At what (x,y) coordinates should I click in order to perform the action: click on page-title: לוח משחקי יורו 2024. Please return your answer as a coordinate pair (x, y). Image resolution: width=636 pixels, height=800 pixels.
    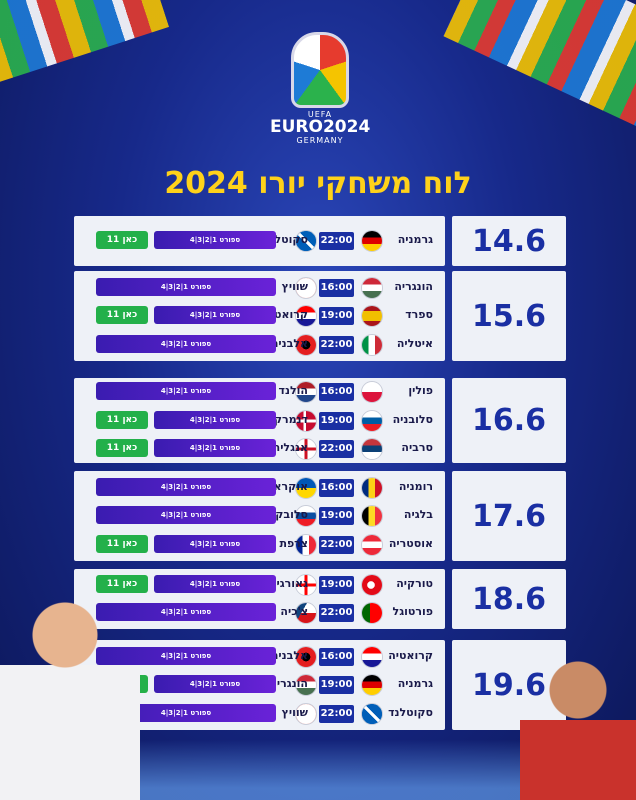
    Looking at the image, I should click on (318, 183).